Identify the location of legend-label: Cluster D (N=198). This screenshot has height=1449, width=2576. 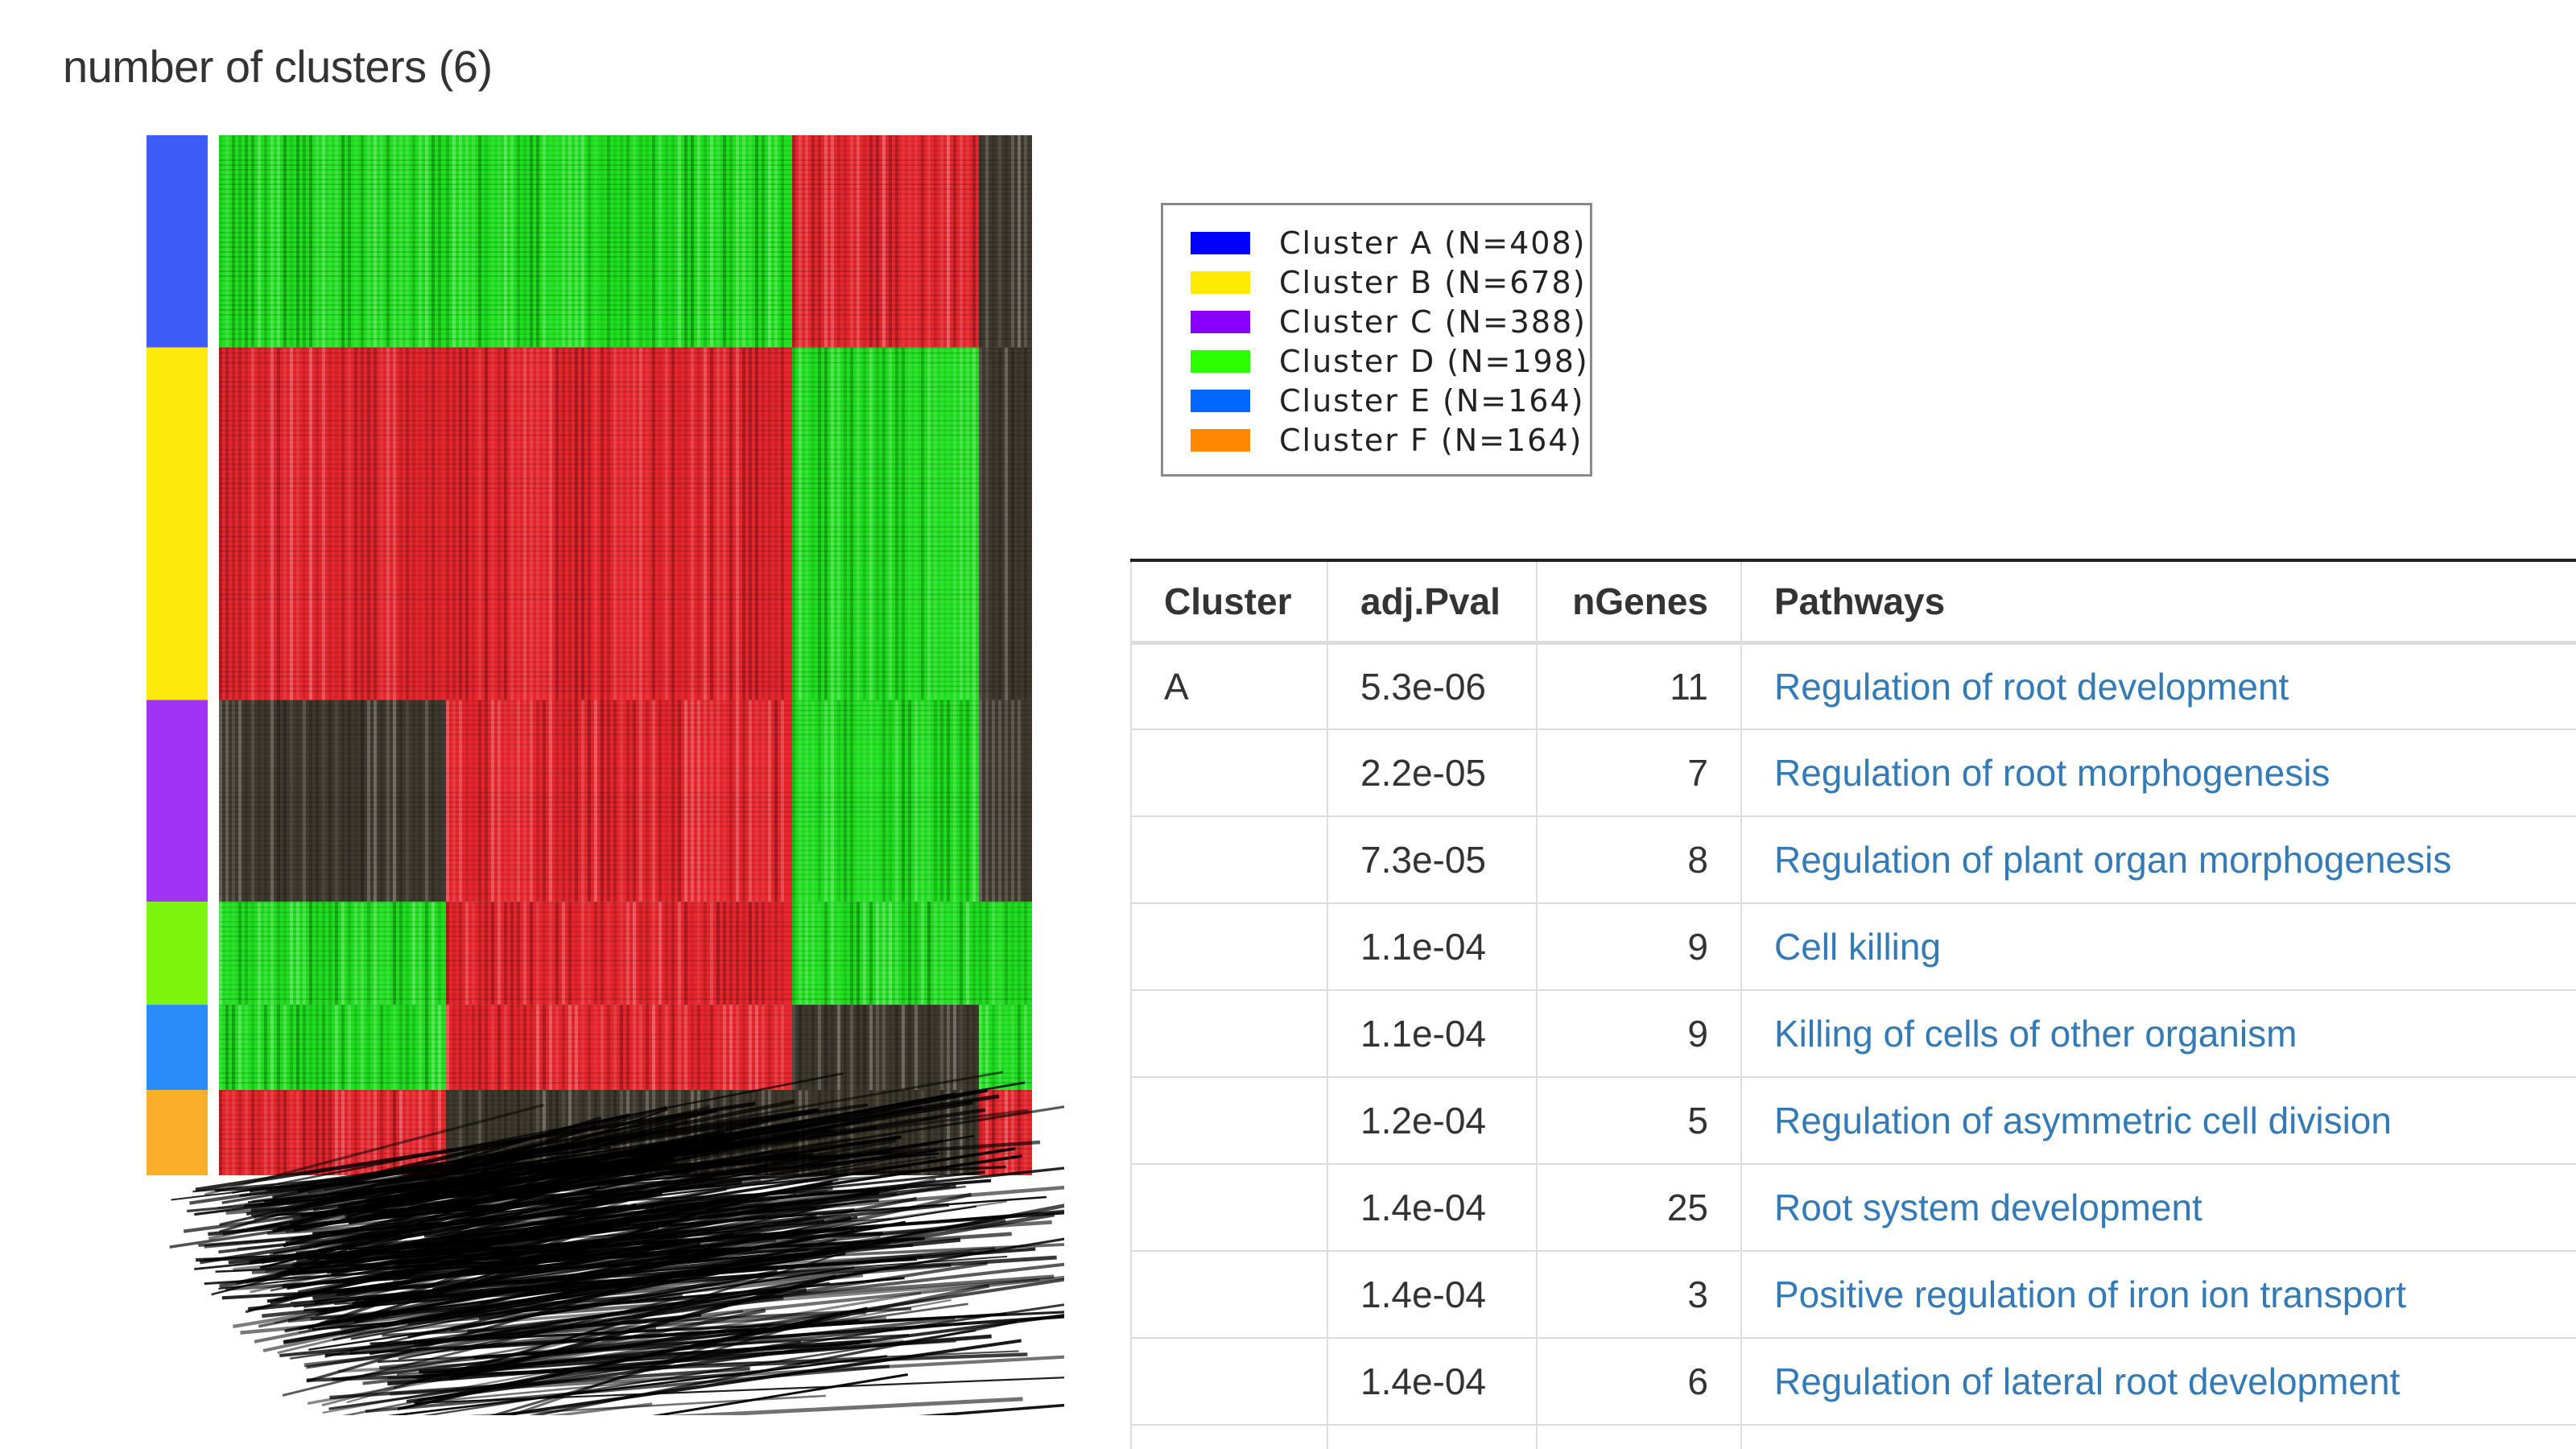
(1434, 361).